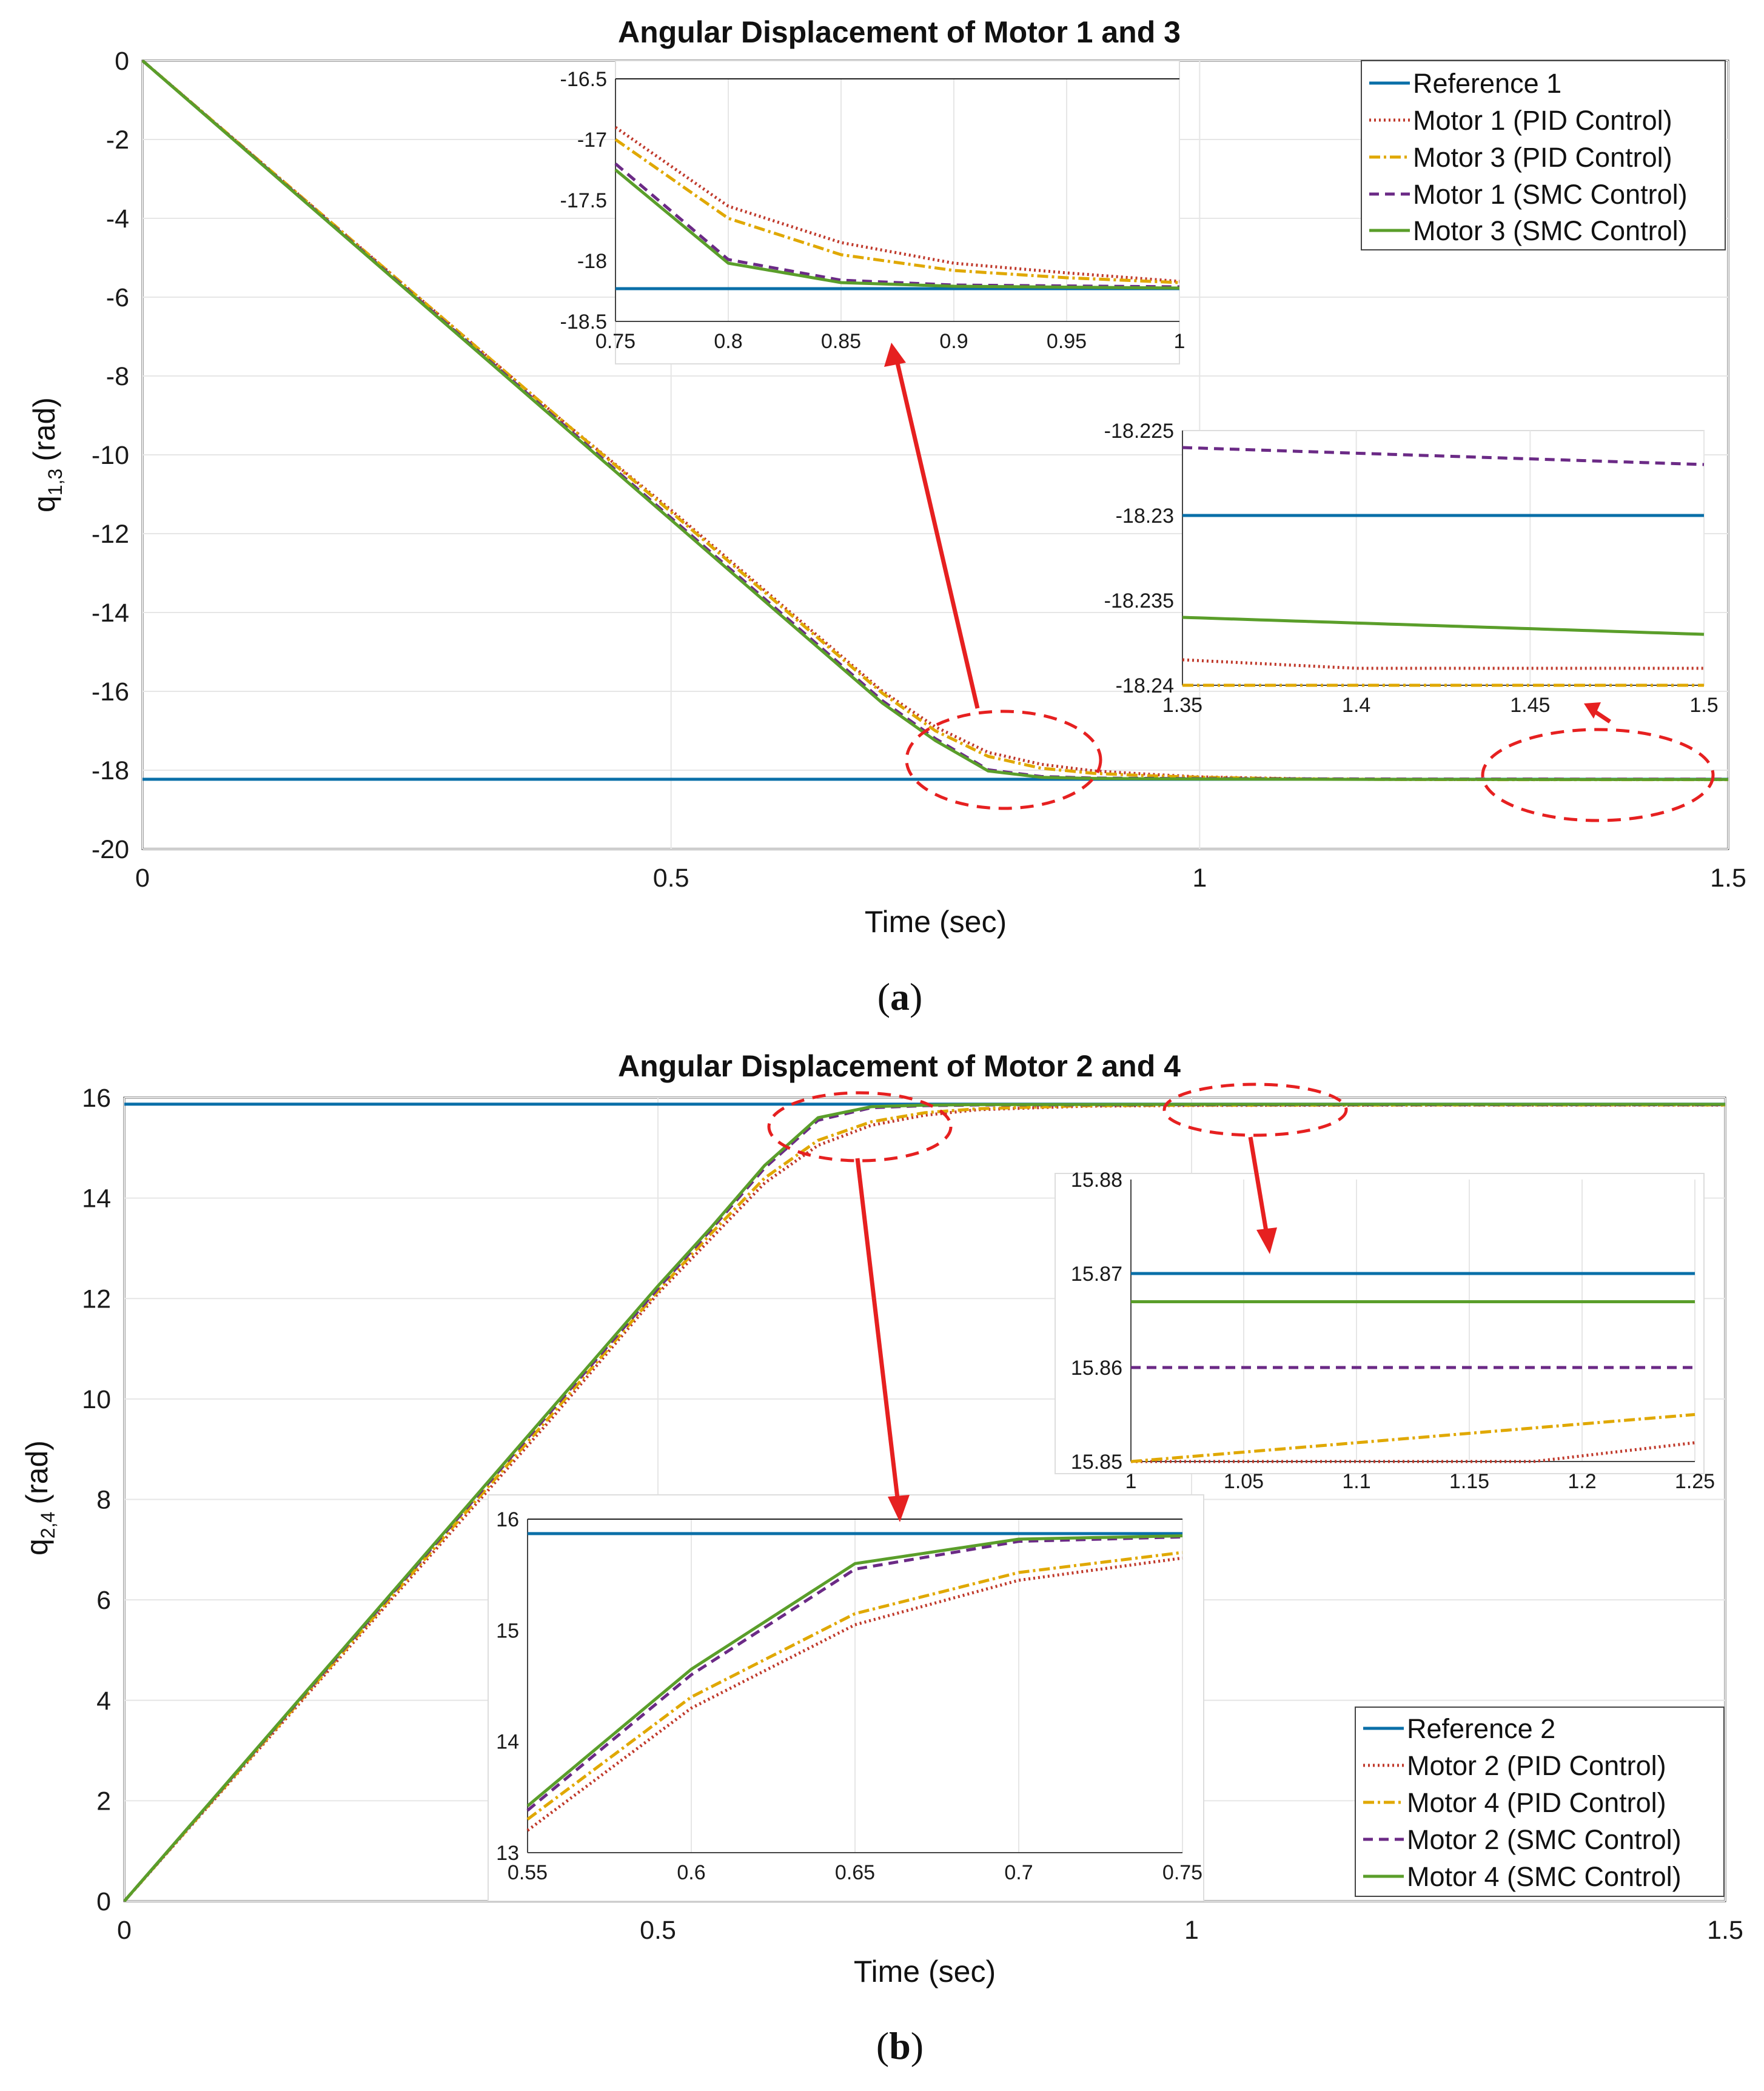 This screenshot has height=2091, width=1764. Describe the element at coordinates (1019, 1872) in the screenshot. I see `inset-x-tick-label: 0.7` at that location.